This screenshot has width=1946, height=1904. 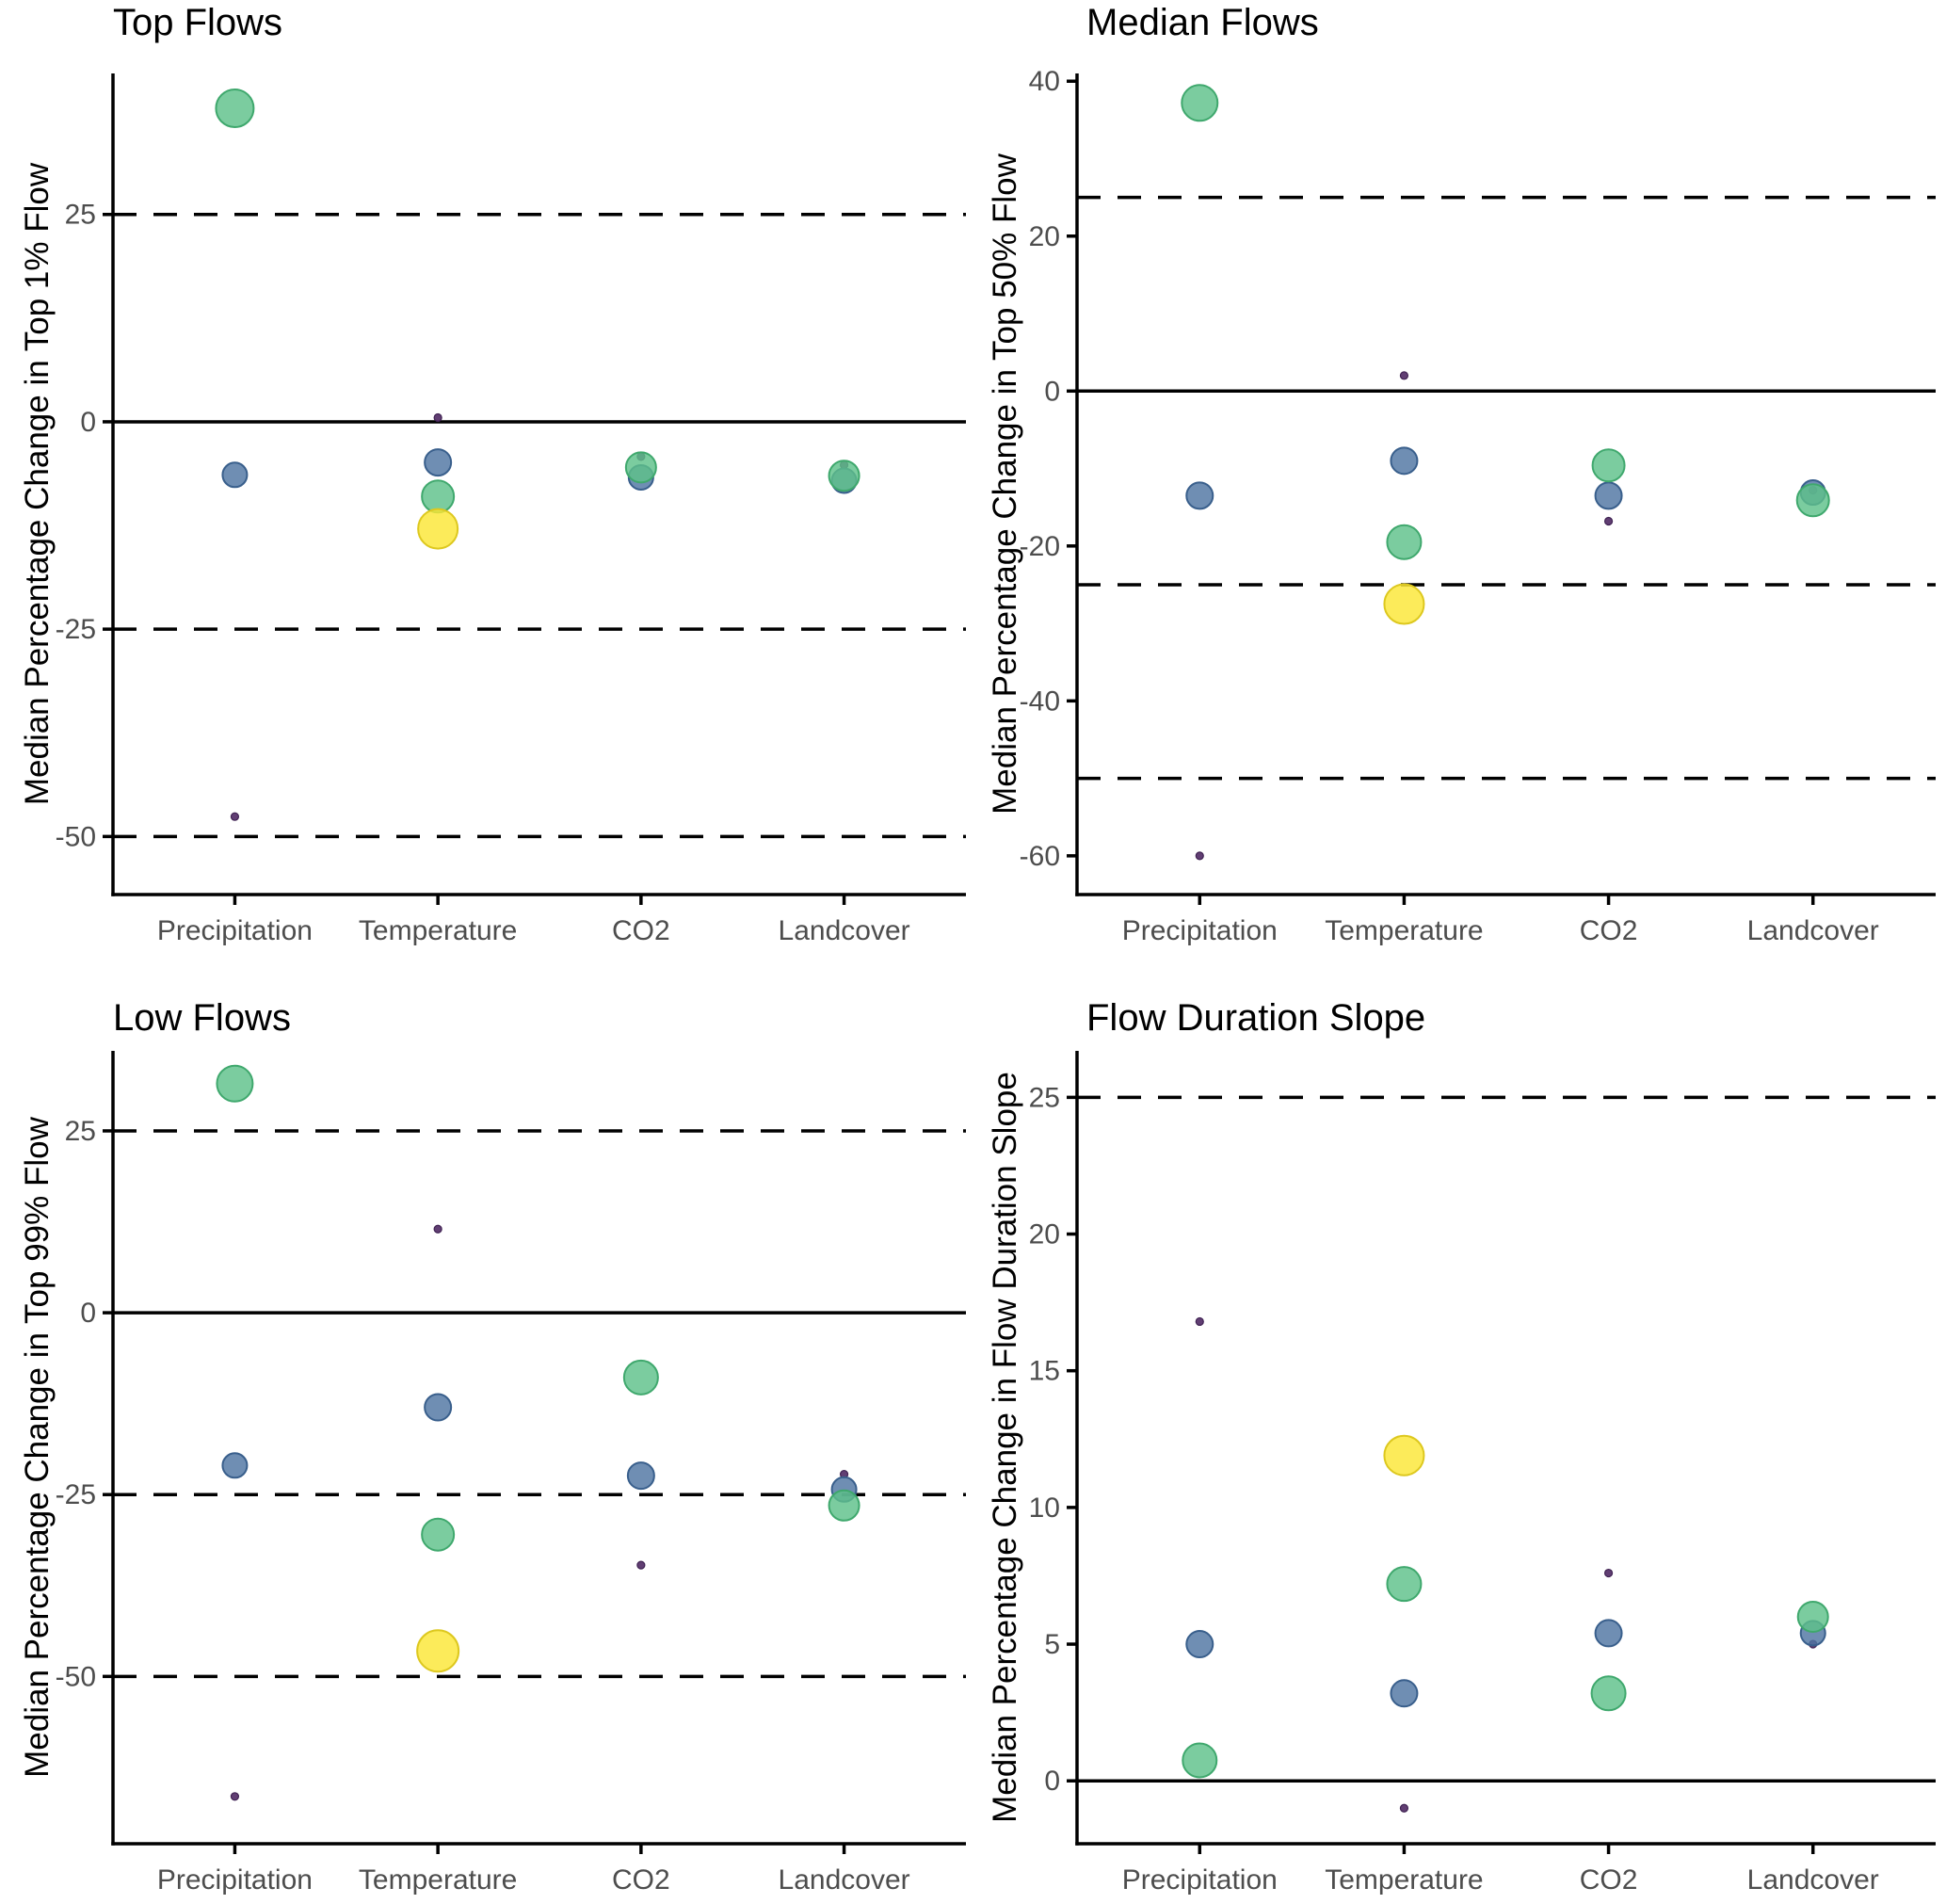 I want to click on chart-title: Low Flows, so click(x=202, y=1018).